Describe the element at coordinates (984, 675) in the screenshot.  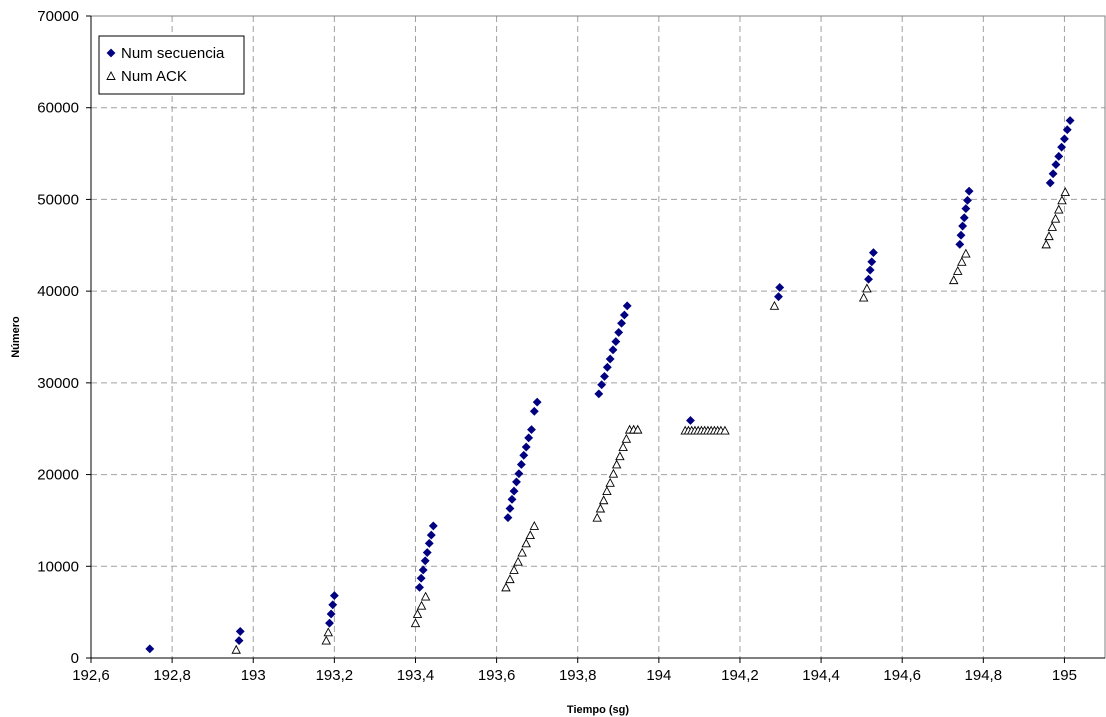
I see `x-tick-label: 194,8` at that location.